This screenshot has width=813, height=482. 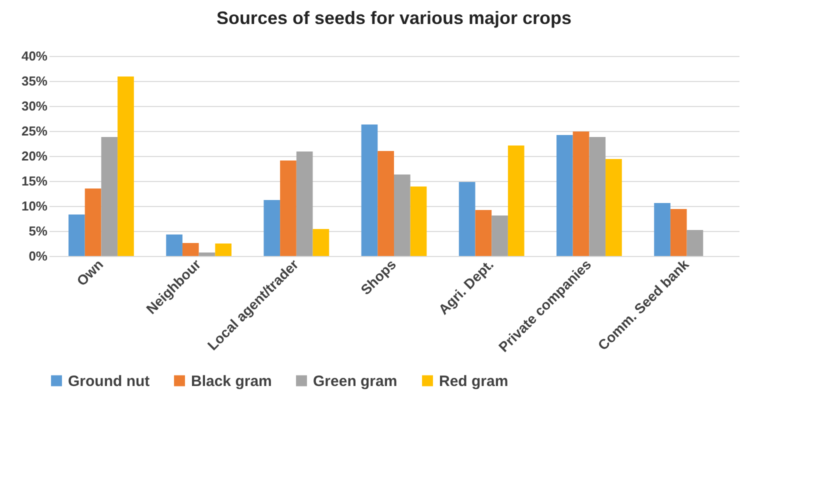 I want to click on y-tick-label: 25%, so click(x=34, y=131).